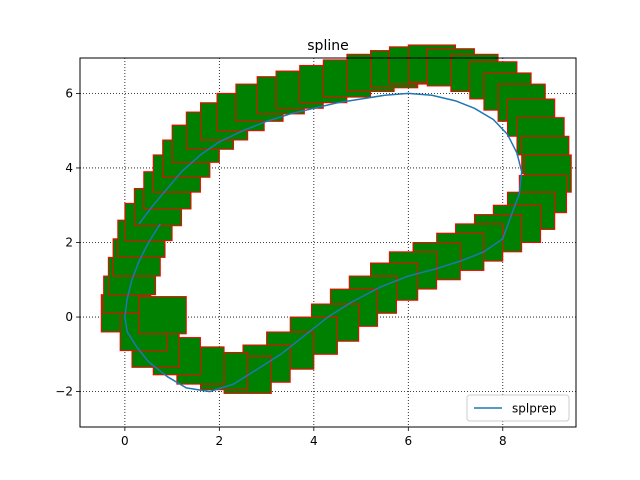 Image resolution: width=640 pixels, height=480 pixels. Describe the element at coordinates (125, 441) in the screenshot. I see `x-tick-label-0: 0` at that location.